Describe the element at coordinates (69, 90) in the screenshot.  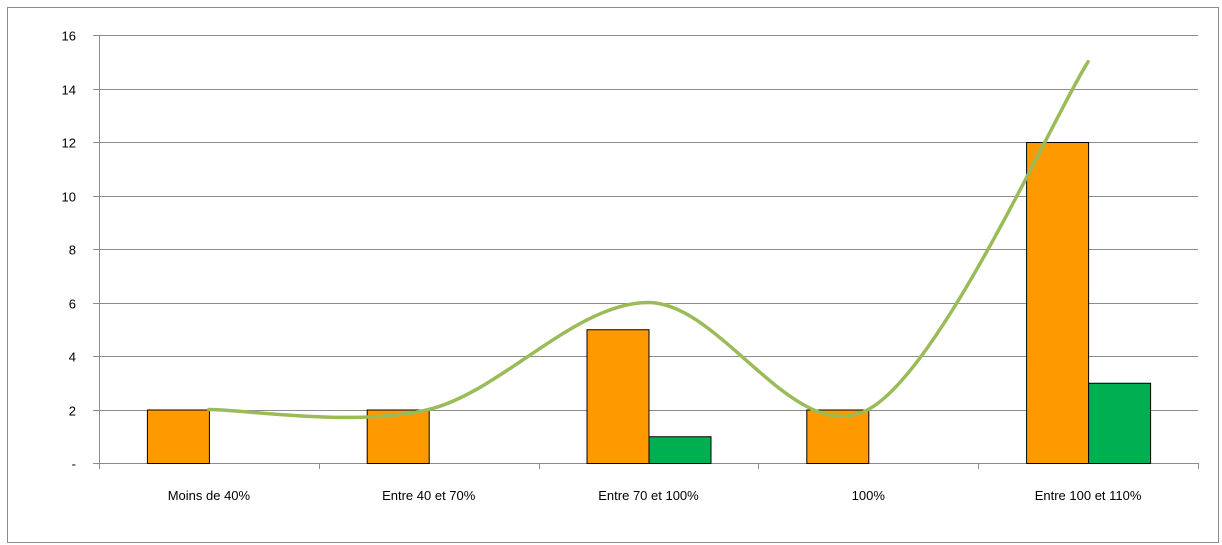
I see `y-tick-label: 14` at that location.